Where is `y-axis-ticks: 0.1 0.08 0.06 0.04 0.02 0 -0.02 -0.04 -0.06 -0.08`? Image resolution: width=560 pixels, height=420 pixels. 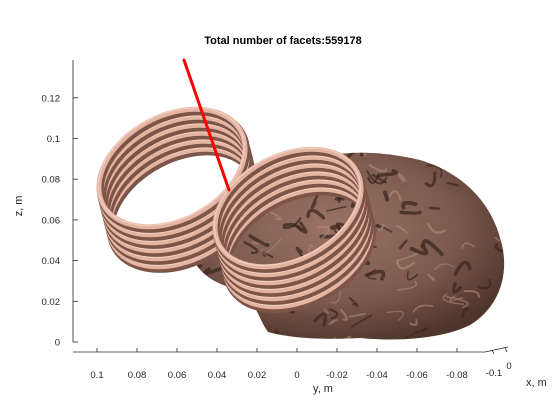
y-axis-ticks: 0.1 0.08 0.06 0.04 0.02 0 -0.02 -0.04 -0.06 -0.08 is located at coordinates (279, 364).